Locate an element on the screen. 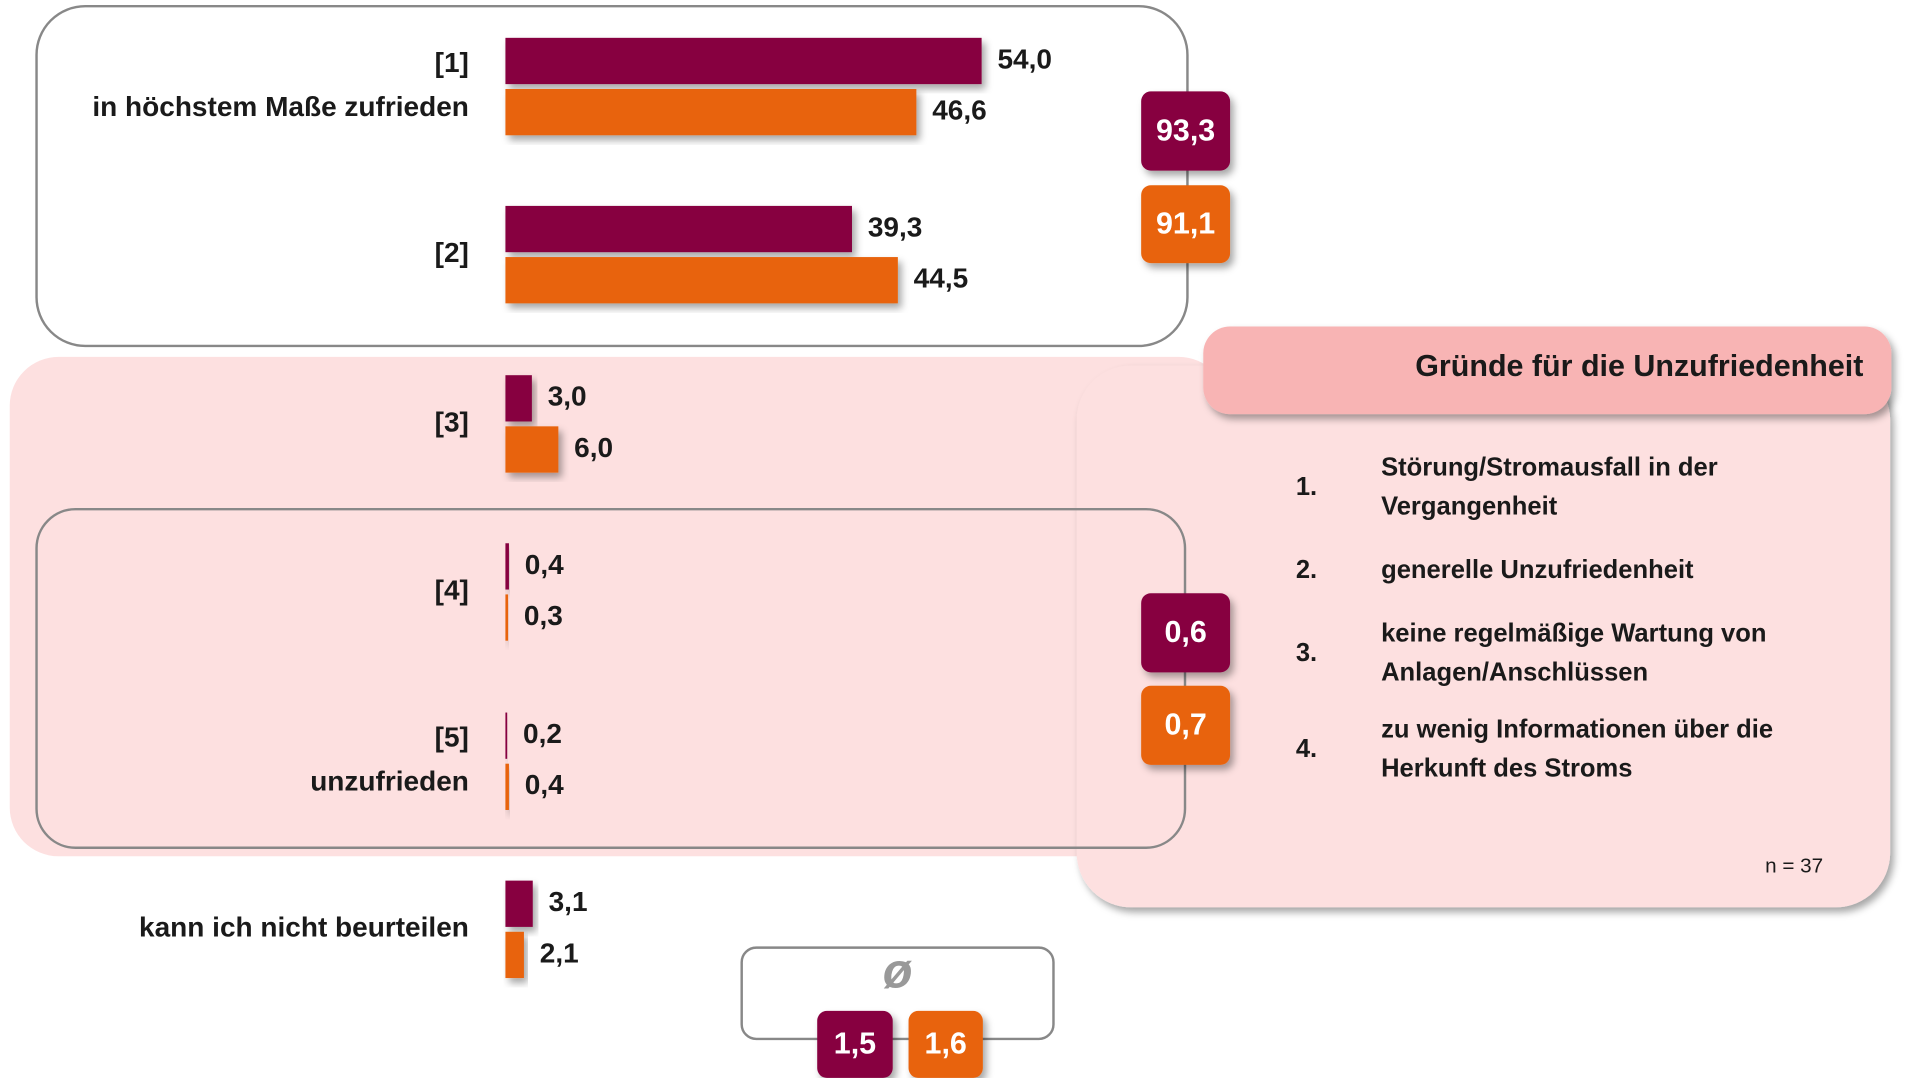 The width and height of the screenshot is (1906, 1078). category-label: in höchstem Maße zufrieden is located at coordinates (280, 106).